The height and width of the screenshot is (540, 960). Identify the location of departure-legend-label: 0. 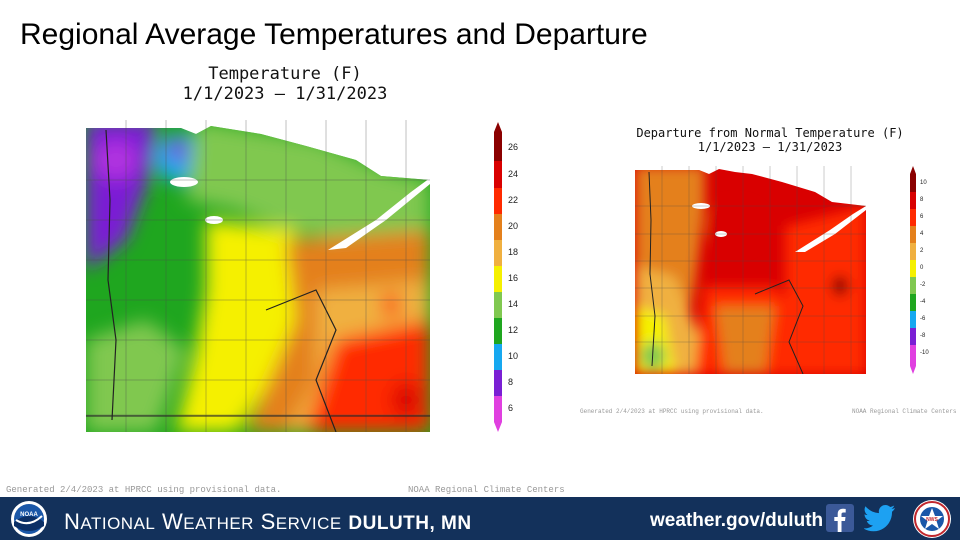
(922, 268).